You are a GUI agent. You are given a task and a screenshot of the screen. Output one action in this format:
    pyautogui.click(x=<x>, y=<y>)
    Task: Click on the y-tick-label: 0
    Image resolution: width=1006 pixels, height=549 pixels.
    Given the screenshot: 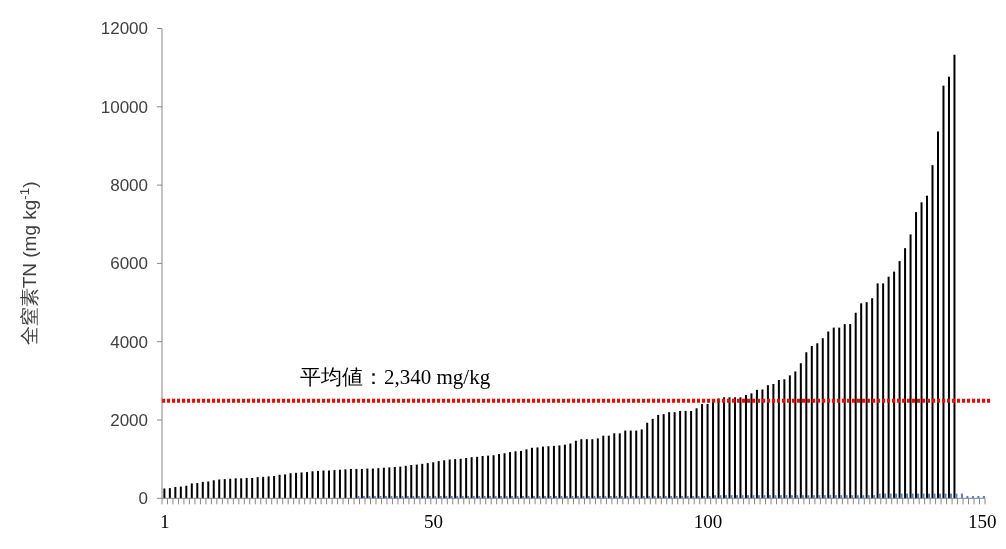 What is the action you would take?
    pyautogui.click(x=143, y=499)
    